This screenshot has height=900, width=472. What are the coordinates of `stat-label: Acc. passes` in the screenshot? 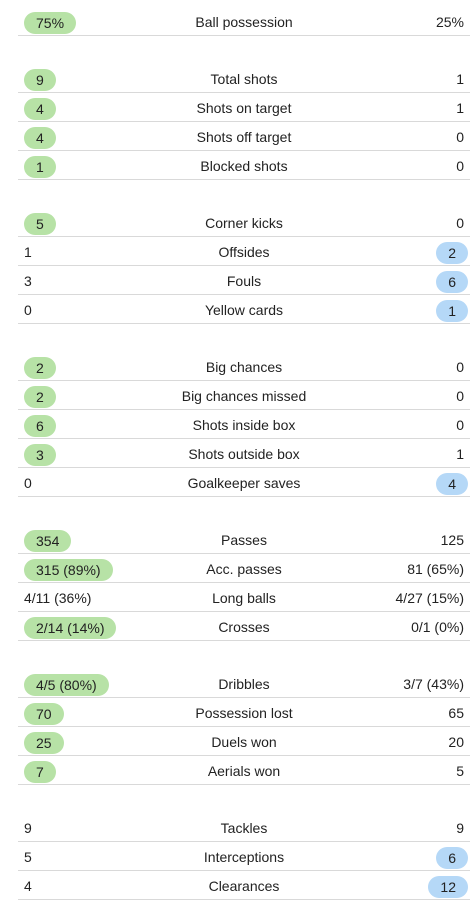 It's located at (244, 568).